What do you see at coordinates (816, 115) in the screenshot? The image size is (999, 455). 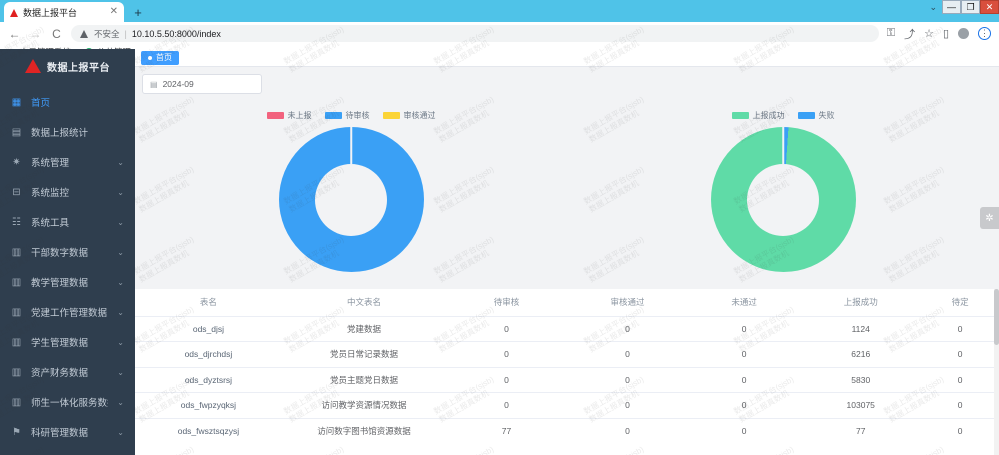 I see `legend-item: 失败` at bounding box center [816, 115].